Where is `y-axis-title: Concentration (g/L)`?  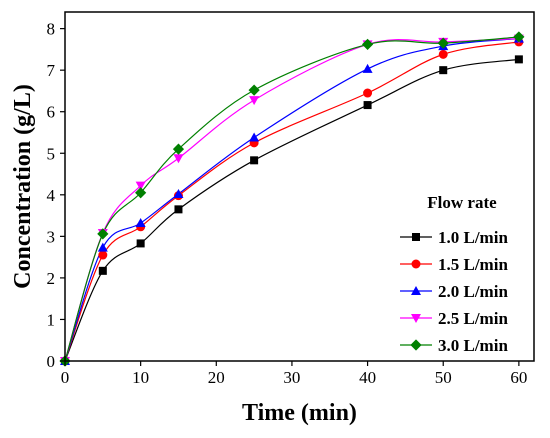
y-axis-title: Concentration (g/L) is located at coordinates (23, 186).